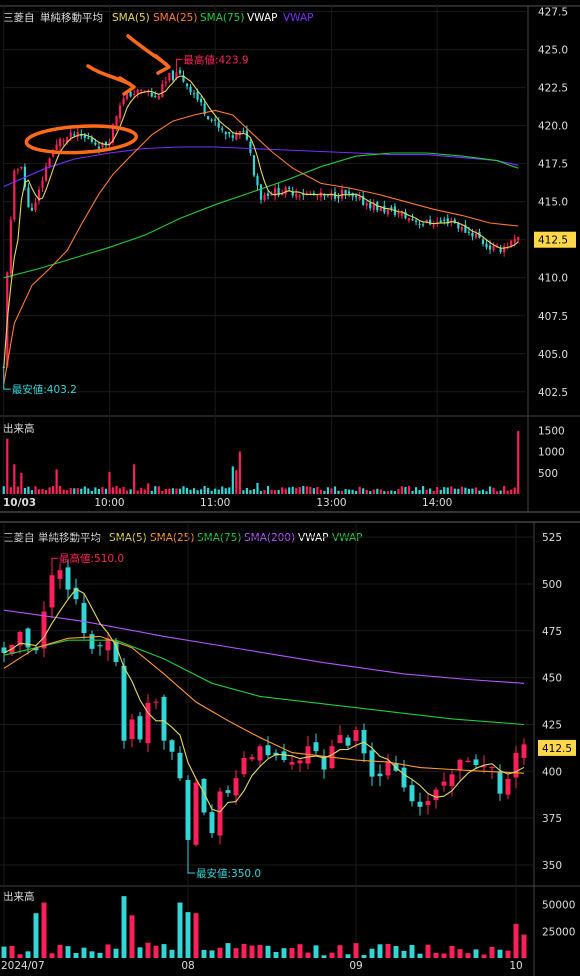 The height and width of the screenshot is (976, 580). Describe the element at coordinates (557, 747) in the screenshot. I see `last-price-tag` at that location.